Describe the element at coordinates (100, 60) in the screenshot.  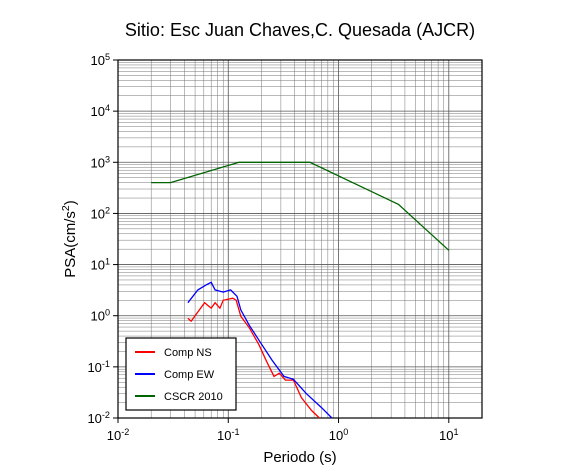
I see `y-tick-label: 10⁵` at that location.